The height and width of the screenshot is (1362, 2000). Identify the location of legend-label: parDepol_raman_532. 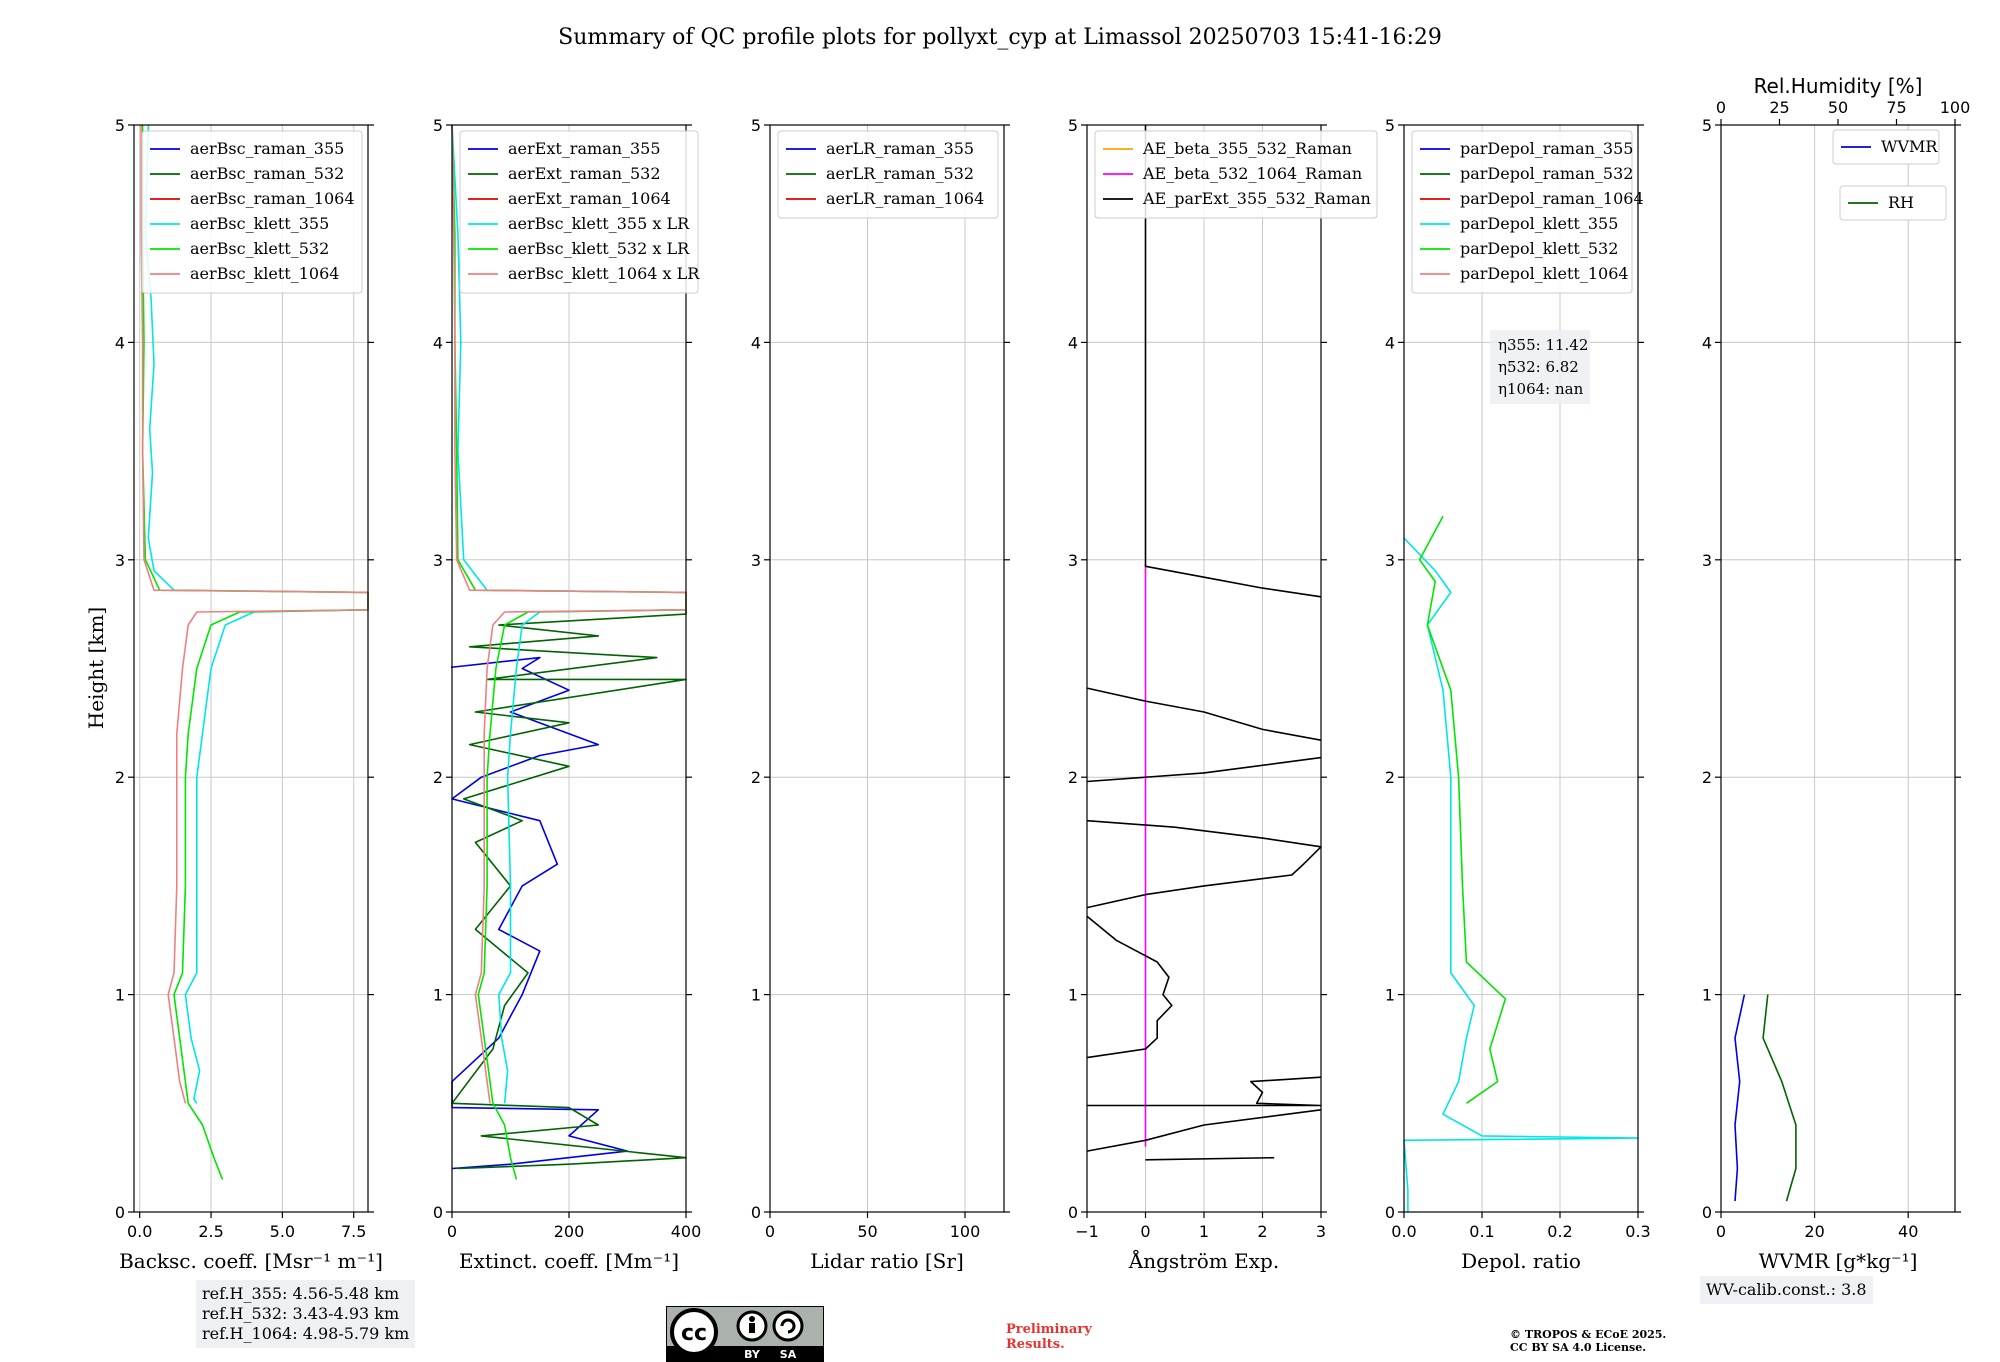
(1546, 173).